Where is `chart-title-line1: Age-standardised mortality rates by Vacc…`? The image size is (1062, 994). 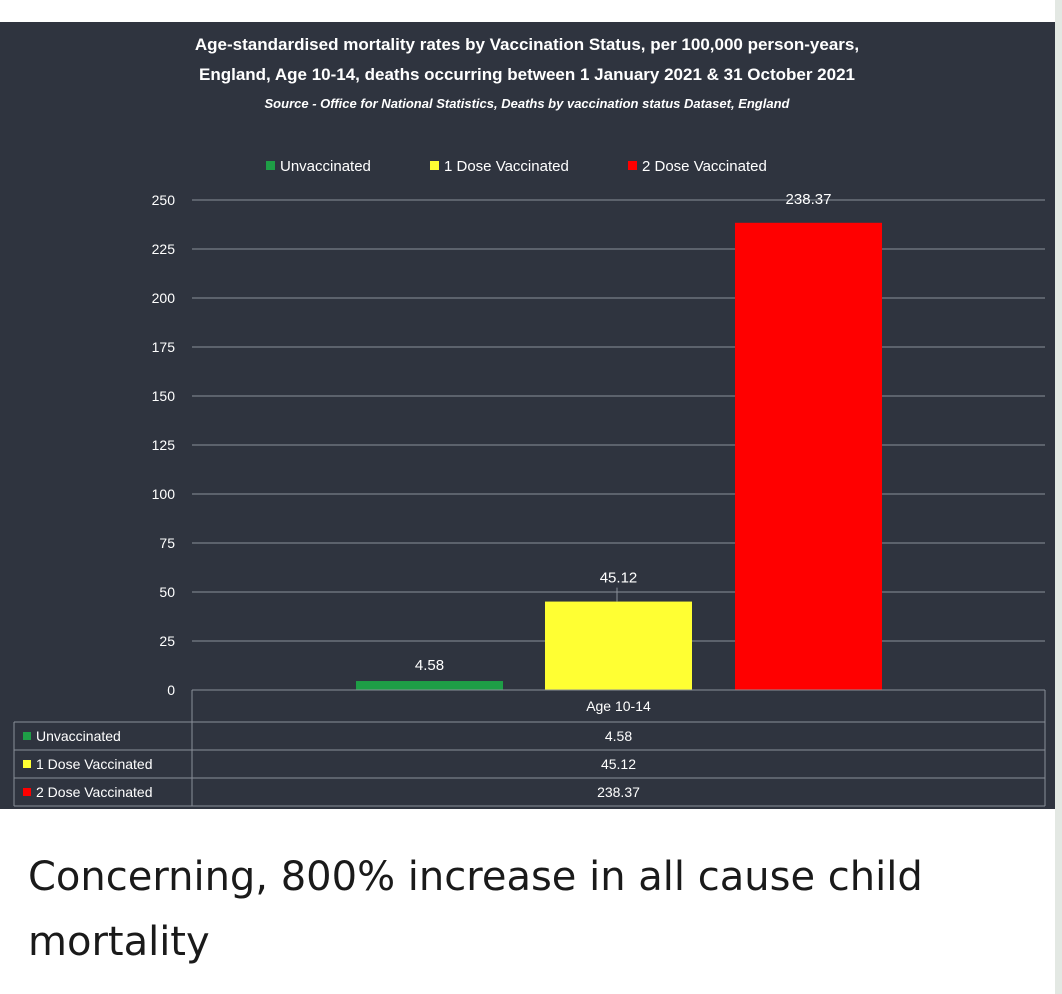 chart-title-line1: Age-standardised mortality rates by Vacc… is located at coordinates (527, 44).